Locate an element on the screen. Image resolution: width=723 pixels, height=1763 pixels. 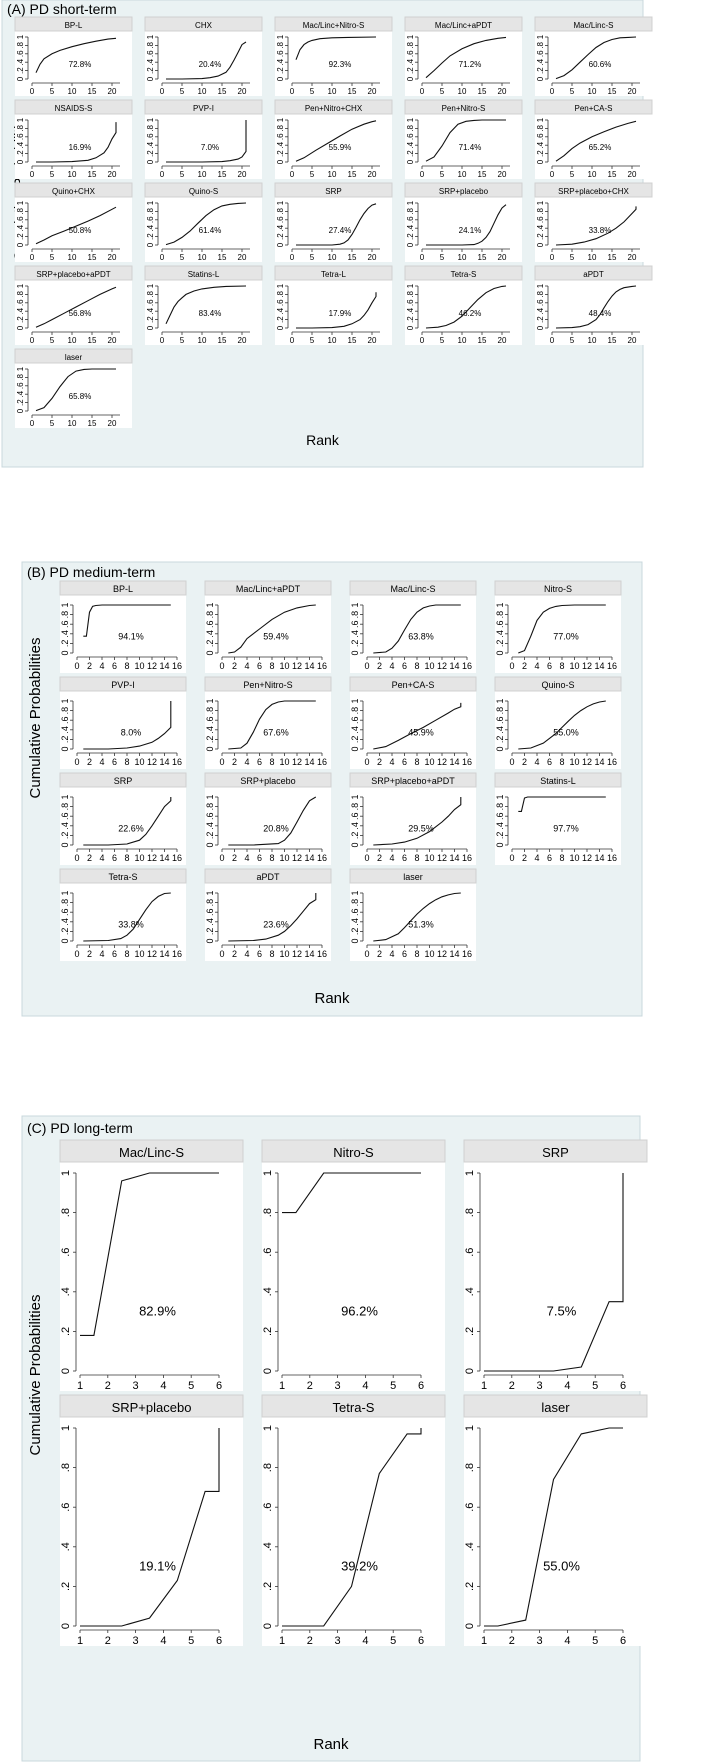
sucra-value-label: 60.6% is located at coordinates (600, 64).